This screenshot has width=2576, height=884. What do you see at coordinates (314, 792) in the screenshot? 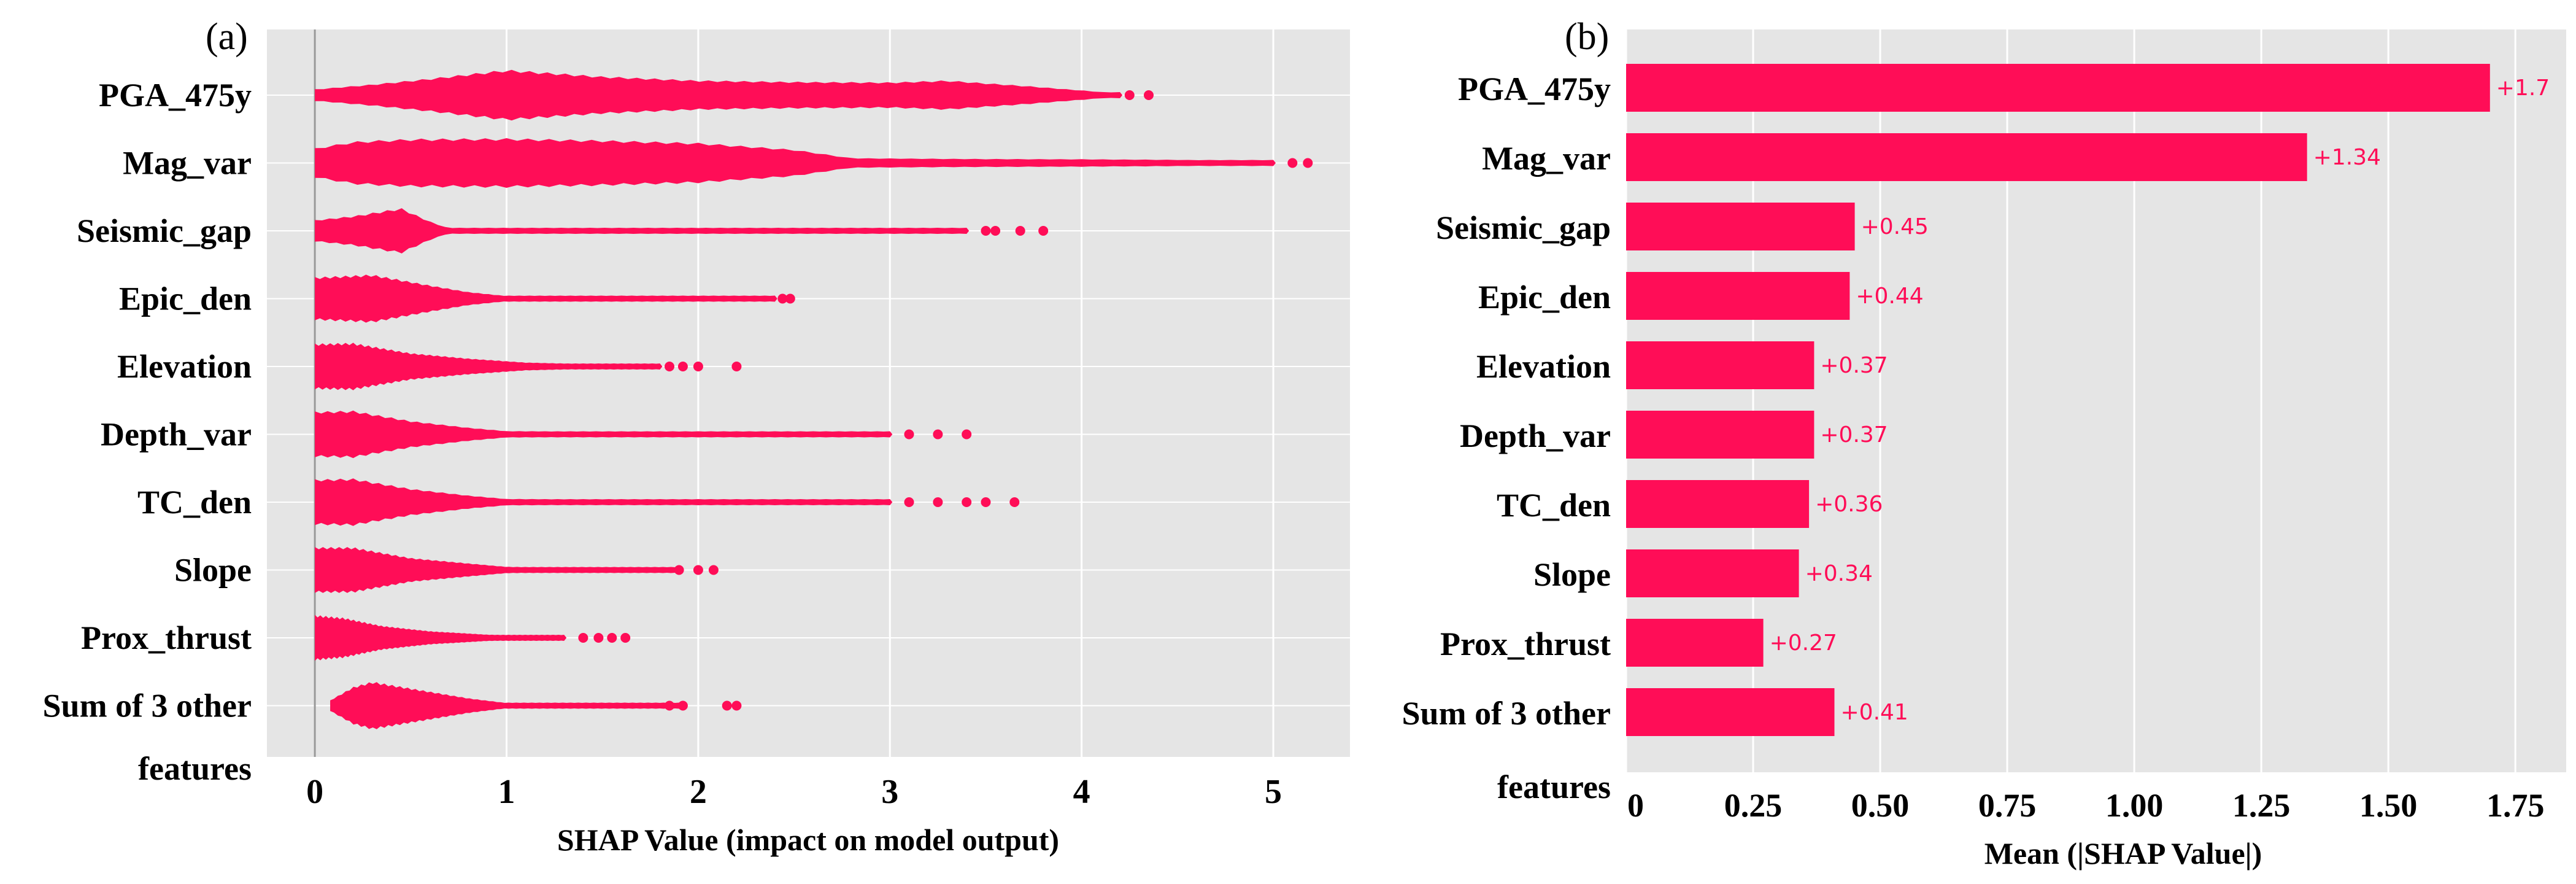
I see `x-tick-a-0: 0` at bounding box center [314, 792].